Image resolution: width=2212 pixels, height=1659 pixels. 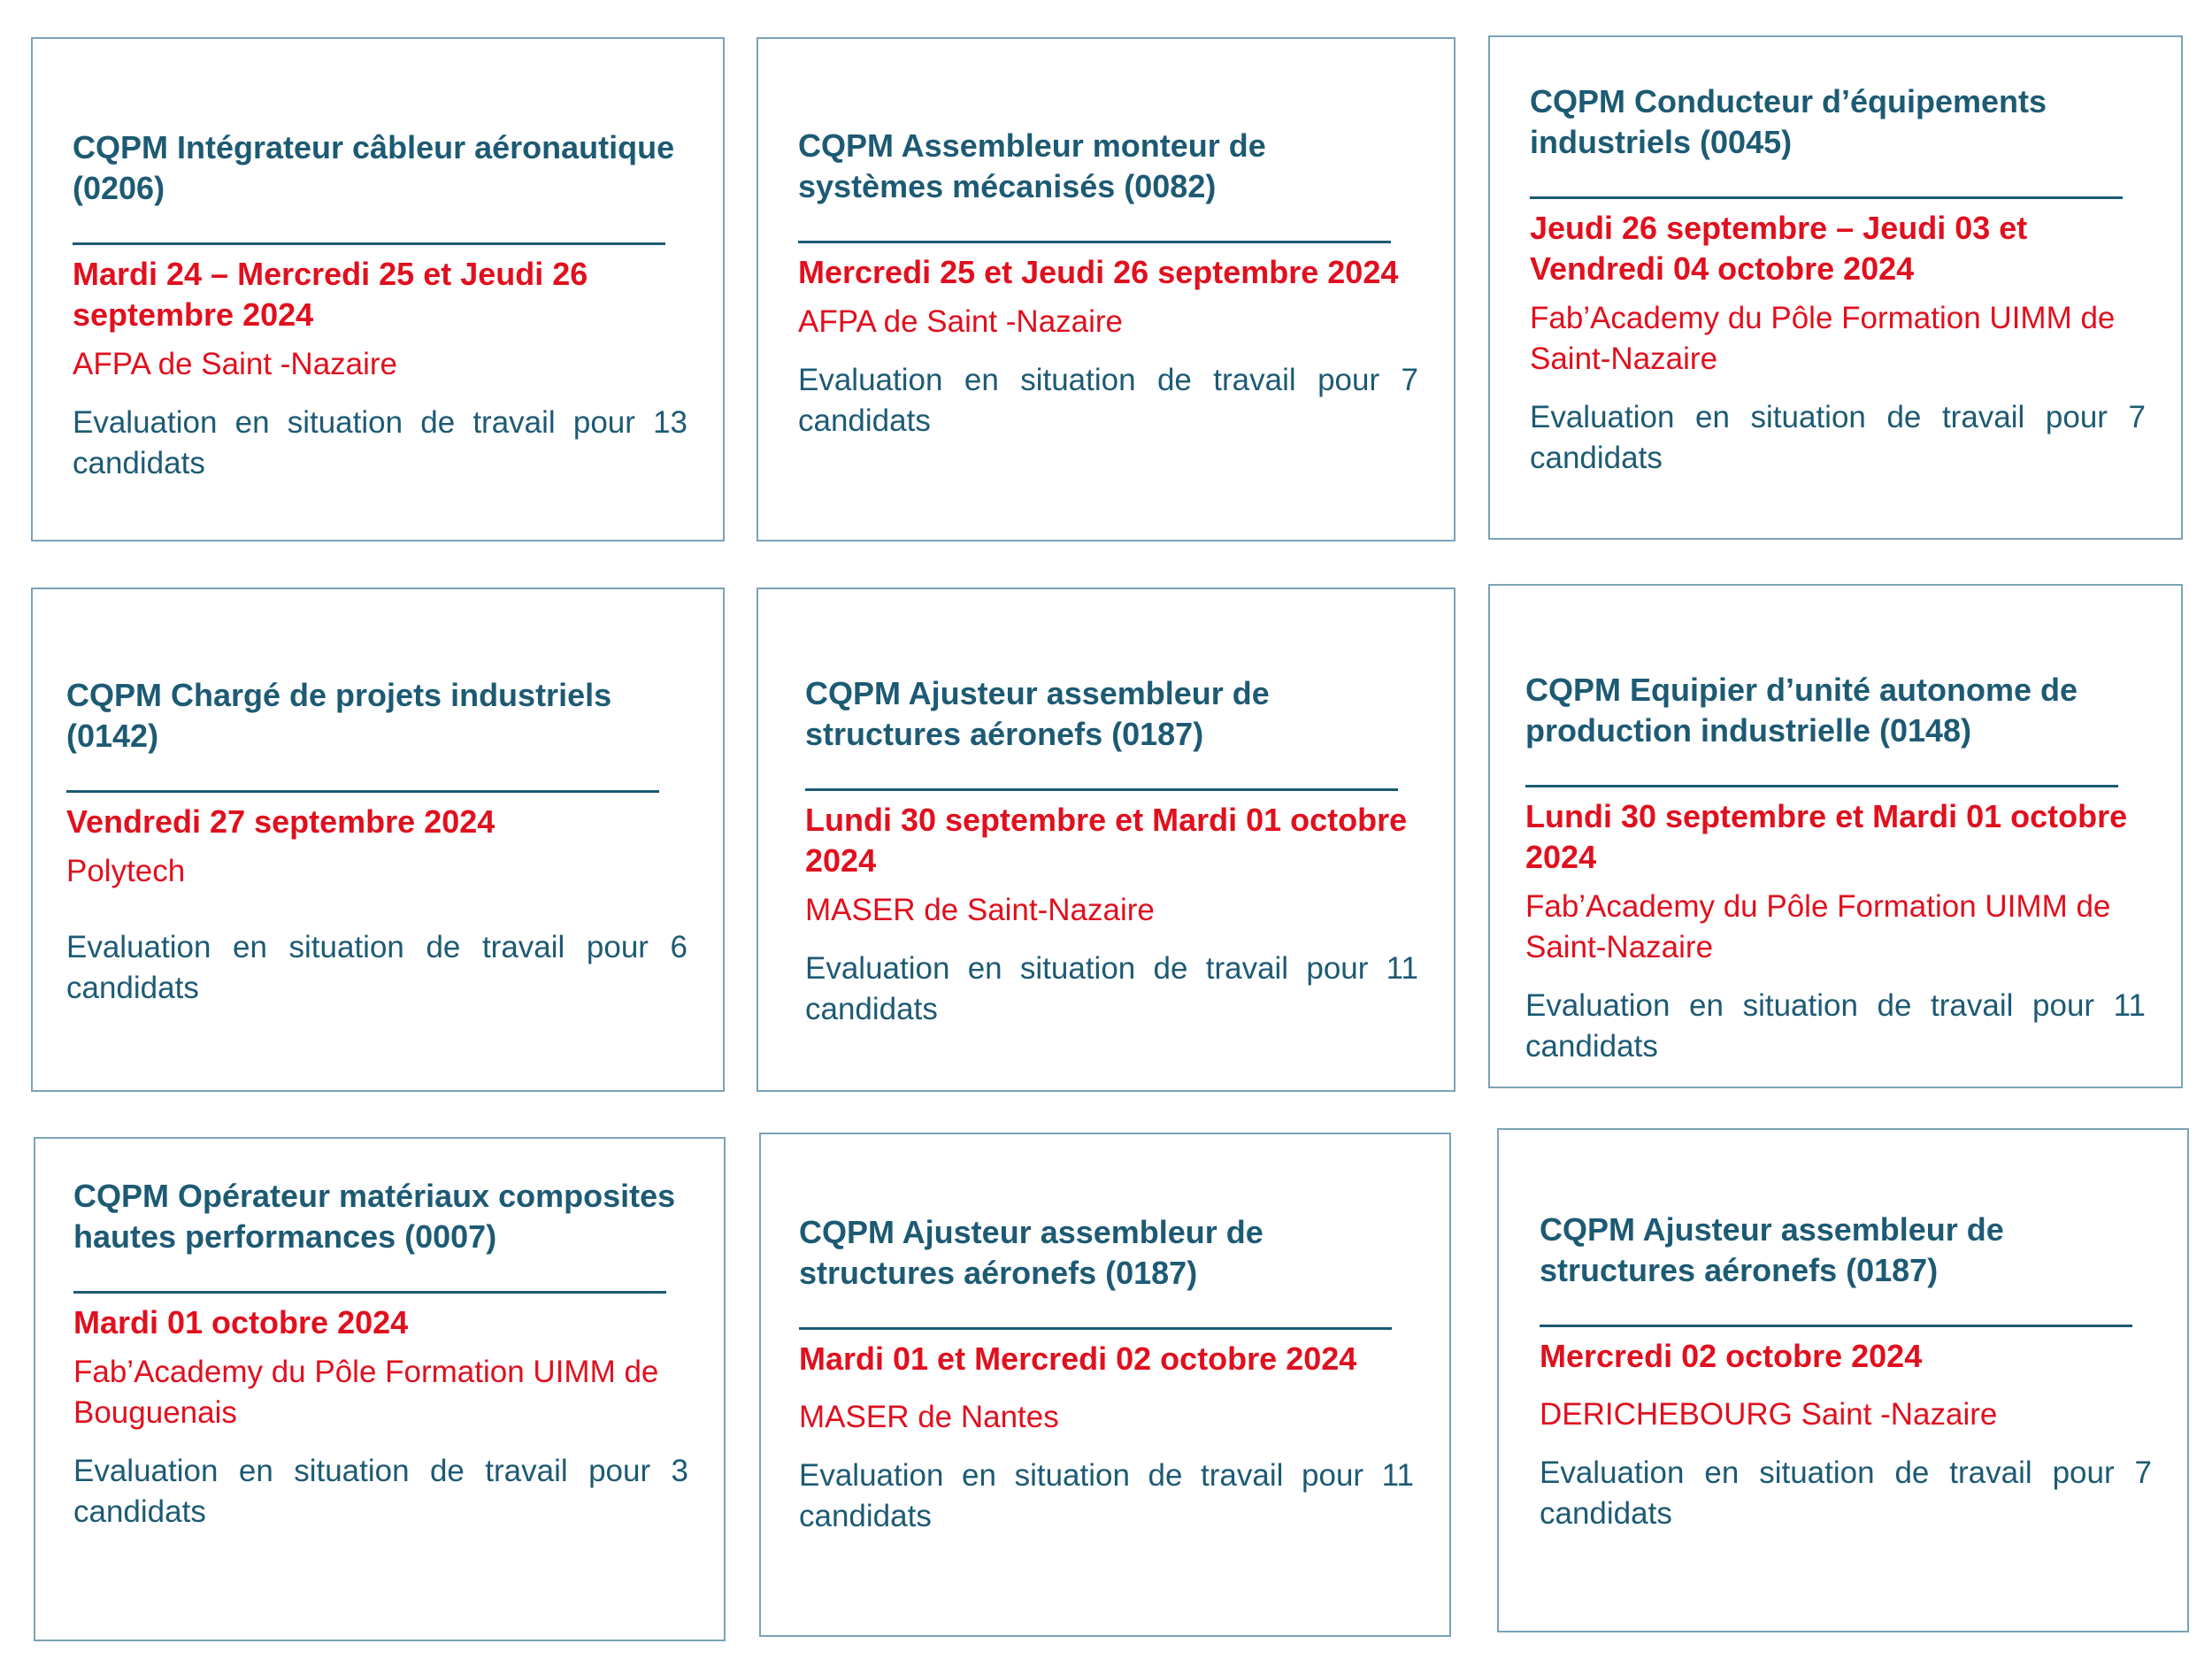 I want to click on card-place: MASER de Nantes, so click(x=929, y=1417).